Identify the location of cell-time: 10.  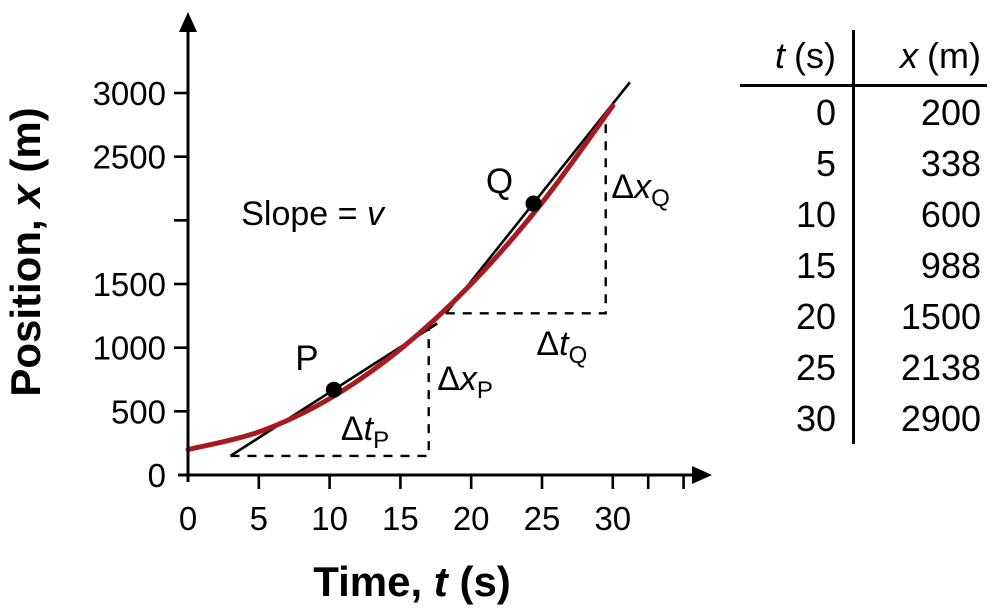
(797, 214).